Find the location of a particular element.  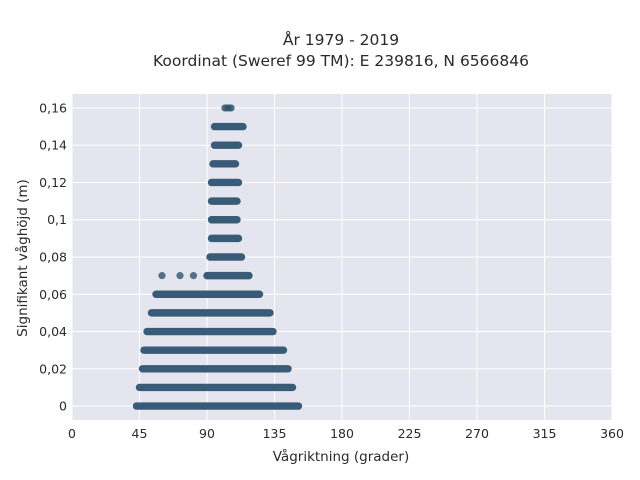

x-tick-label: 225 is located at coordinates (410, 433).